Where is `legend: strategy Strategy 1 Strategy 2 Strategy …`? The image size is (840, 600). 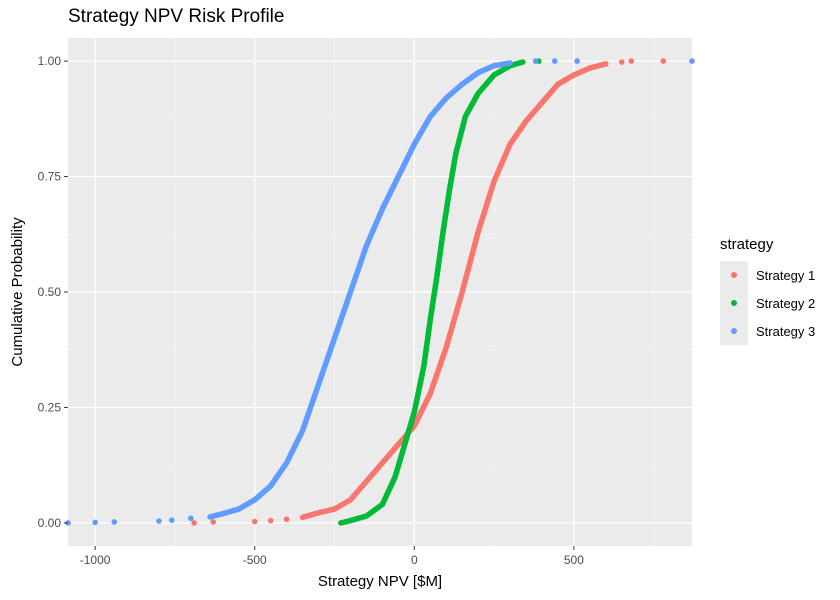
legend: strategy Strategy 1 Strategy 2 Strategy … is located at coordinates (767, 290).